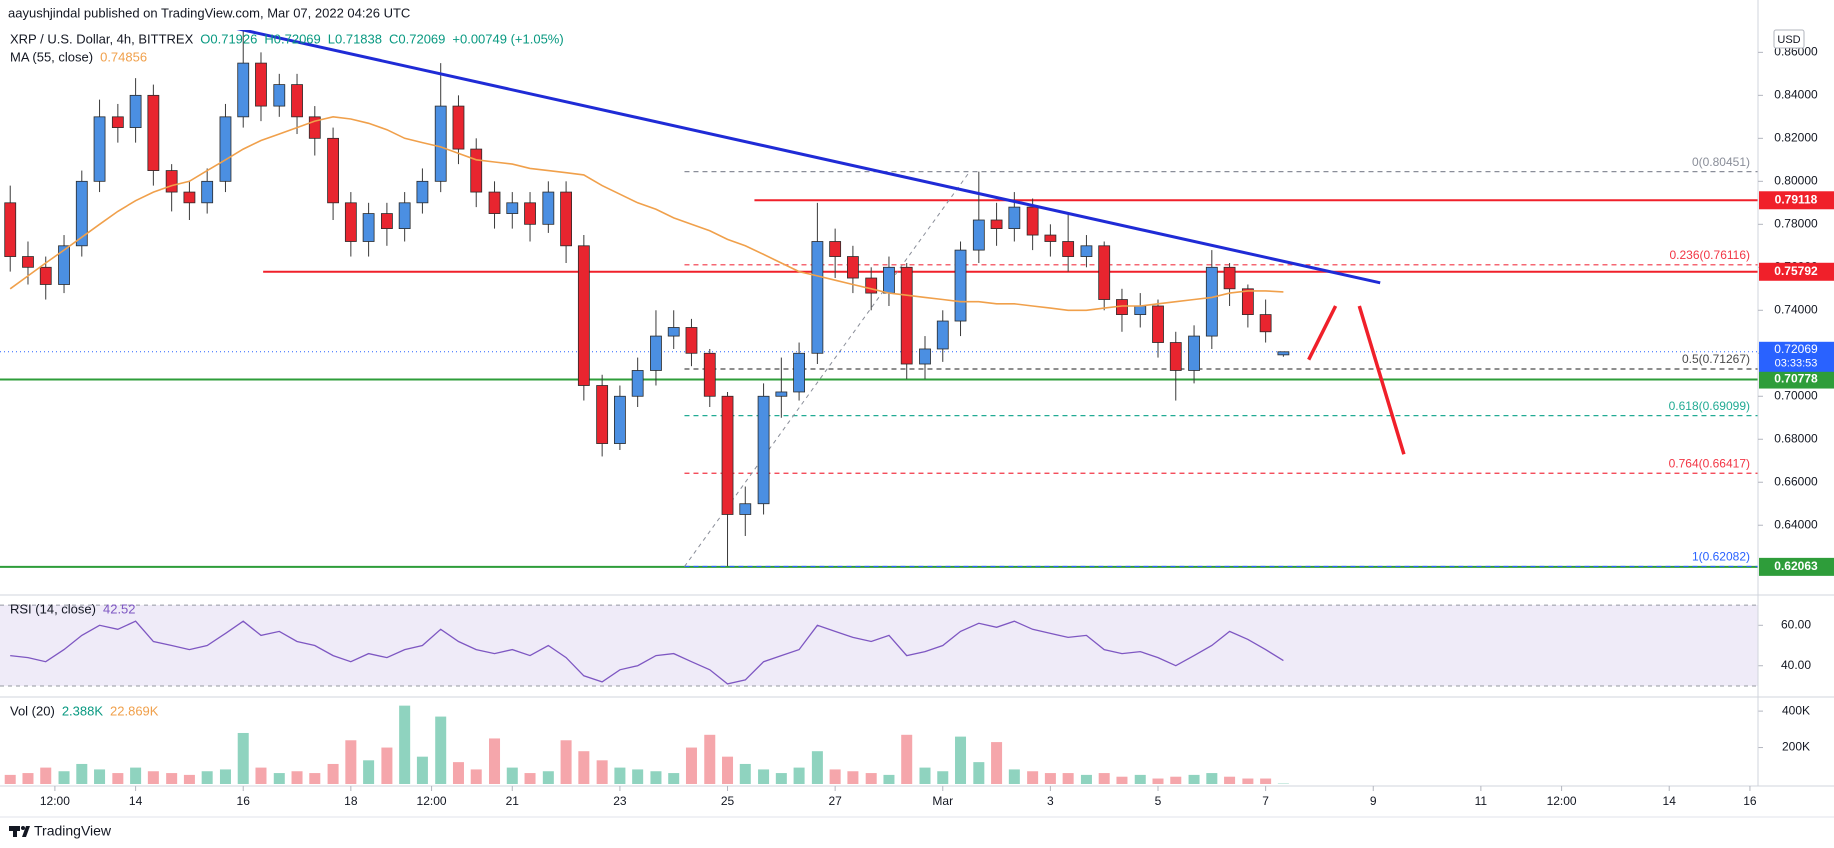 Image resolution: width=1834 pixels, height=848 pixels. Describe the element at coordinates (1721, 557) in the screenshot. I see `fib-label: 1(0.62082)` at that location.